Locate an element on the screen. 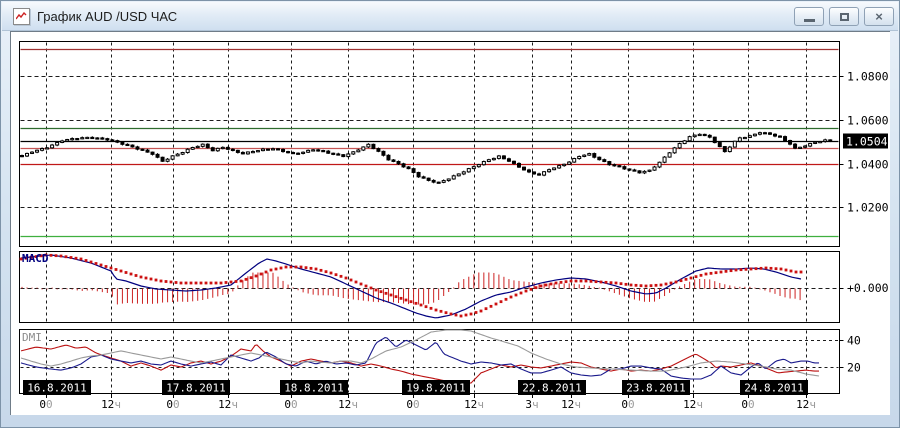 The width and height of the screenshot is (900, 428). restore-icon is located at coordinates (844, 16).